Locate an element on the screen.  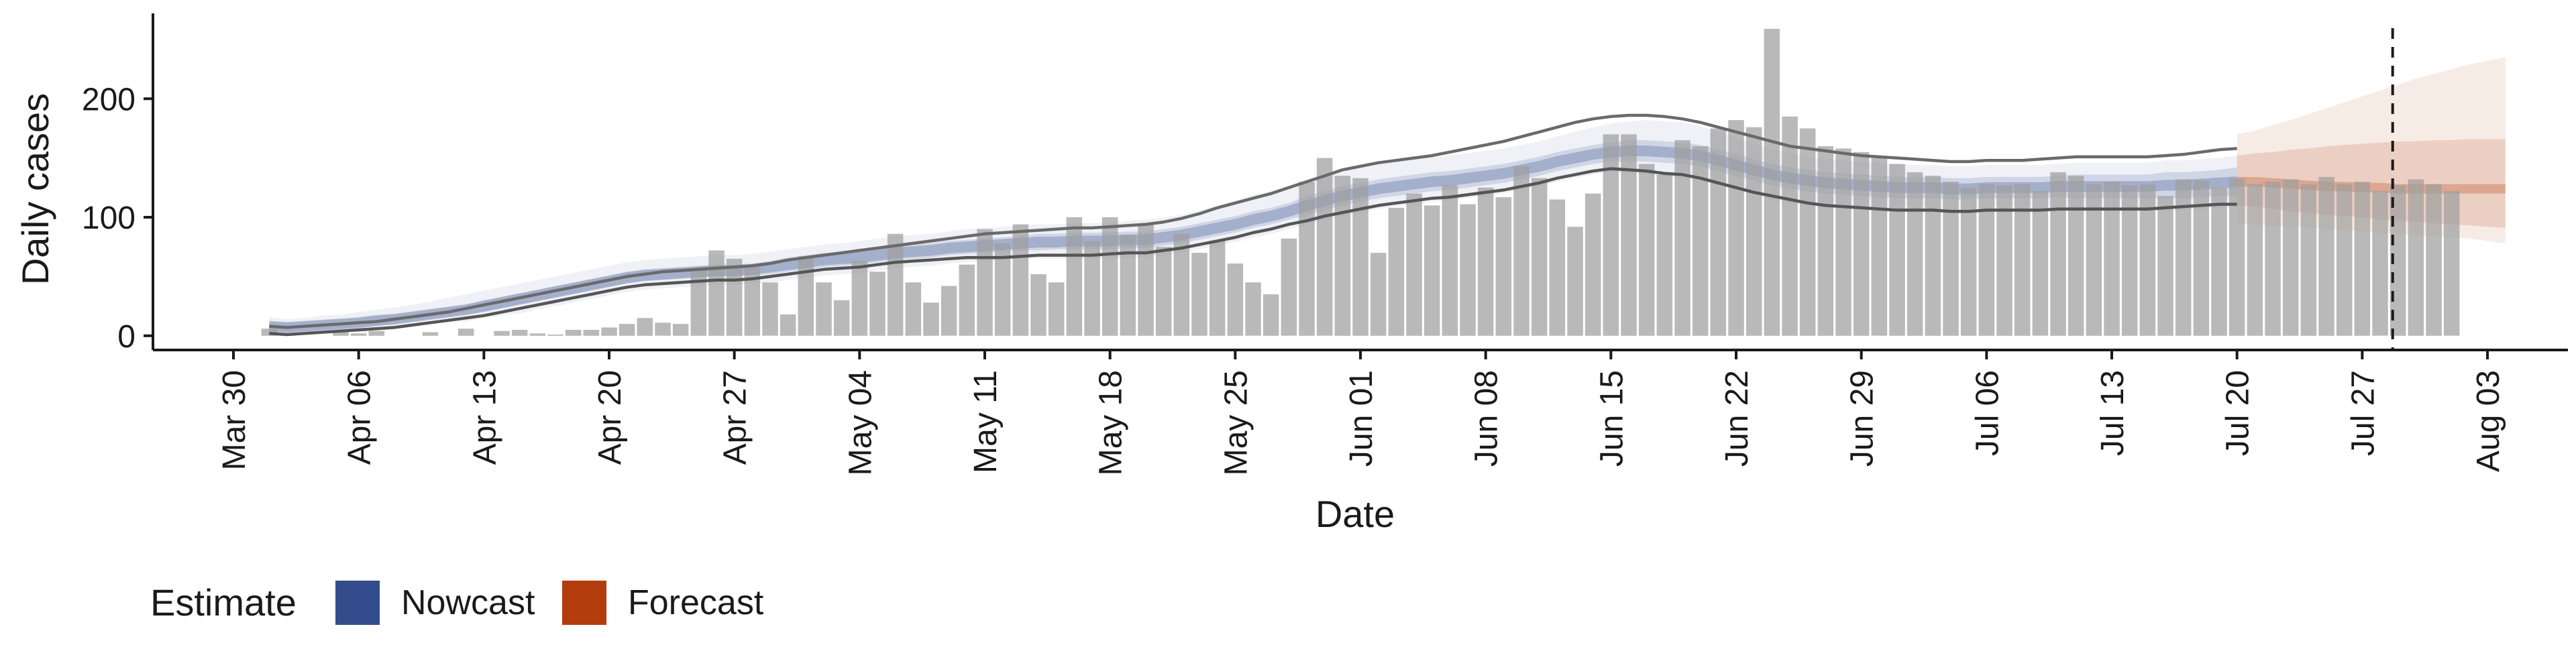
x-tick-label: Jul 27 is located at coordinates (2363, 413).